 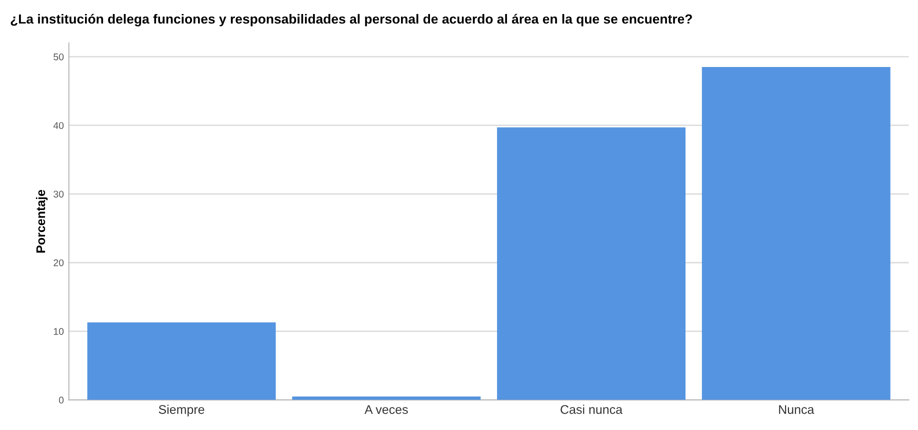 I want to click on y-axis-title: Porcentaje, so click(x=42, y=221).